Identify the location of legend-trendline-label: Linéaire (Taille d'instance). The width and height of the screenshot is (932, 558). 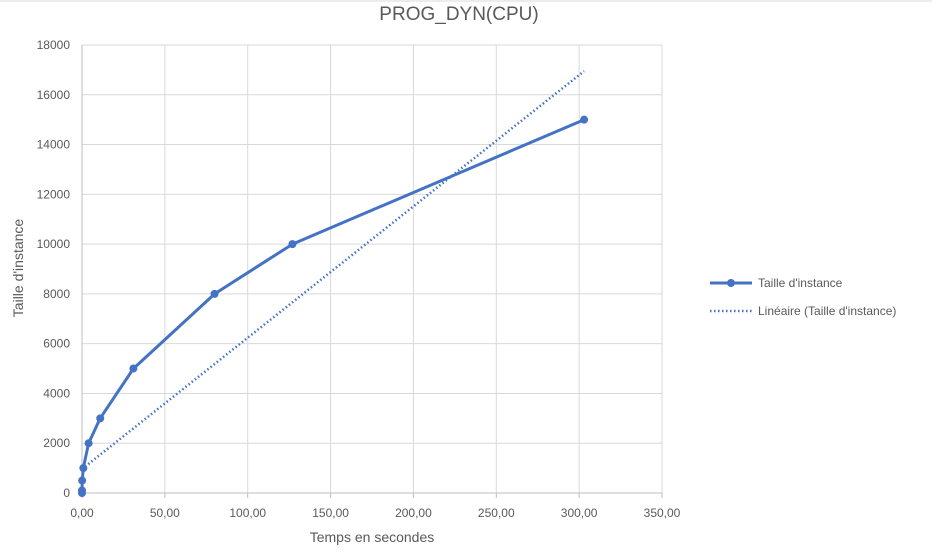
(827, 311).